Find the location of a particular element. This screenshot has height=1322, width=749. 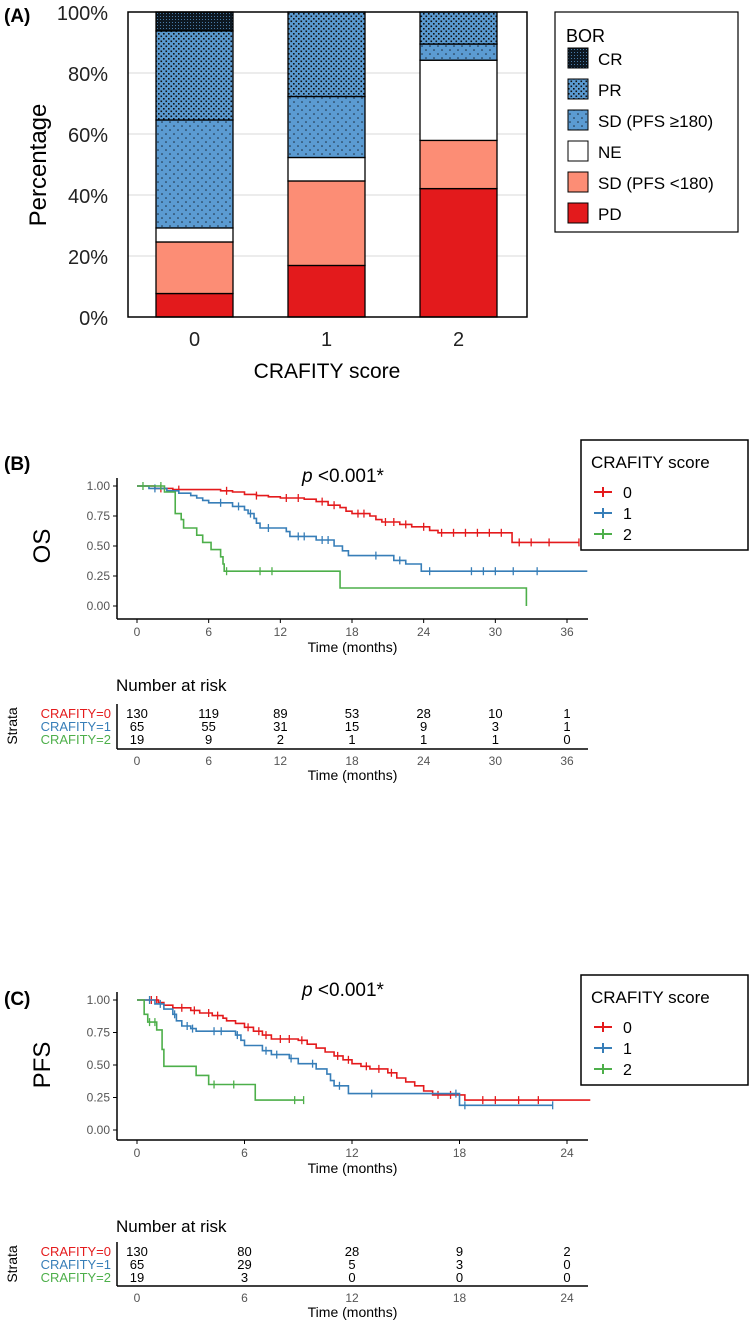

risk-count: 2 is located at coordinates (280, 739).